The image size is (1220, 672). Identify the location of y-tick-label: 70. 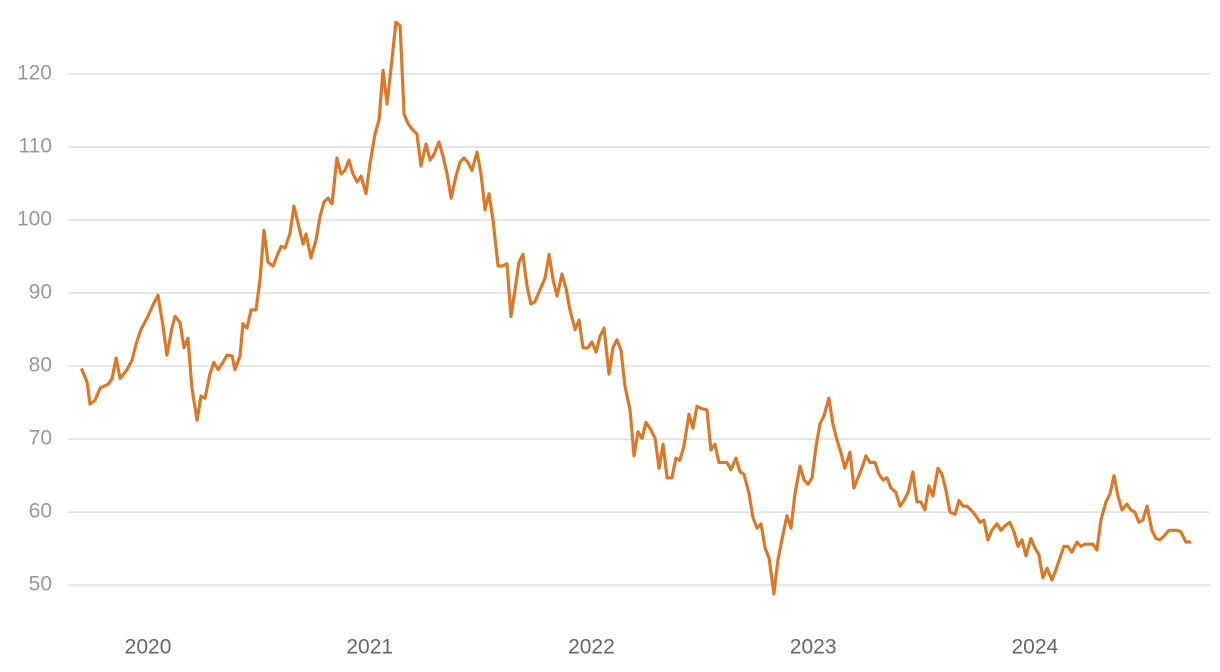
(40, 438).